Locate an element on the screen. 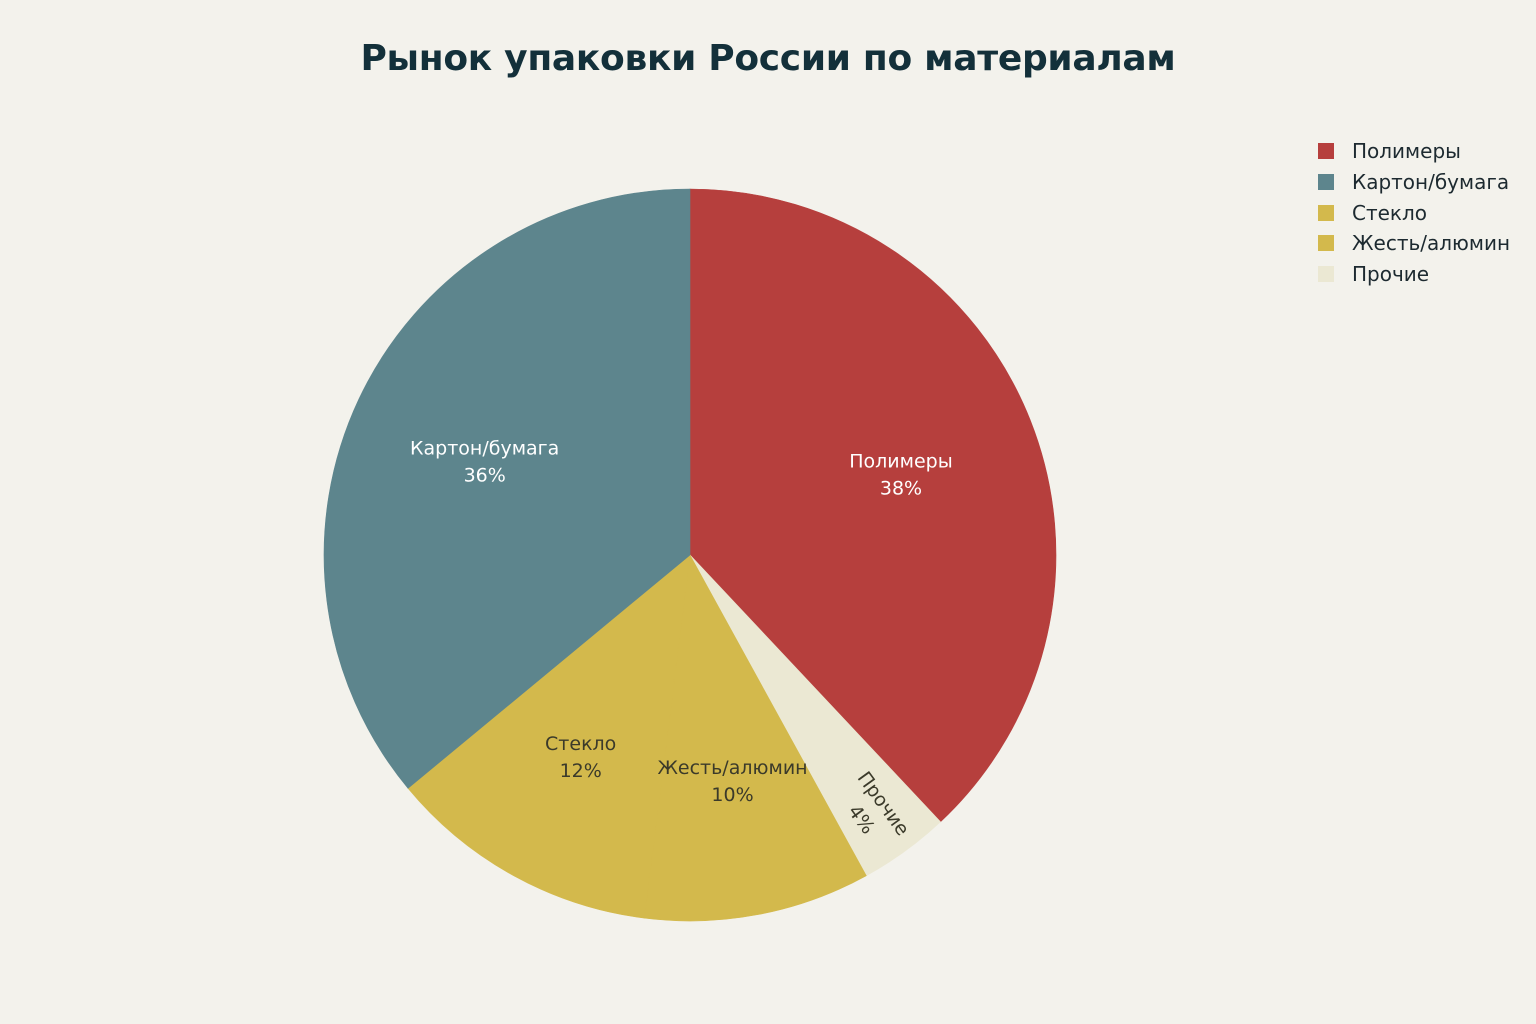  slice-percent-label: 10% is located at coordinates (732, 795).